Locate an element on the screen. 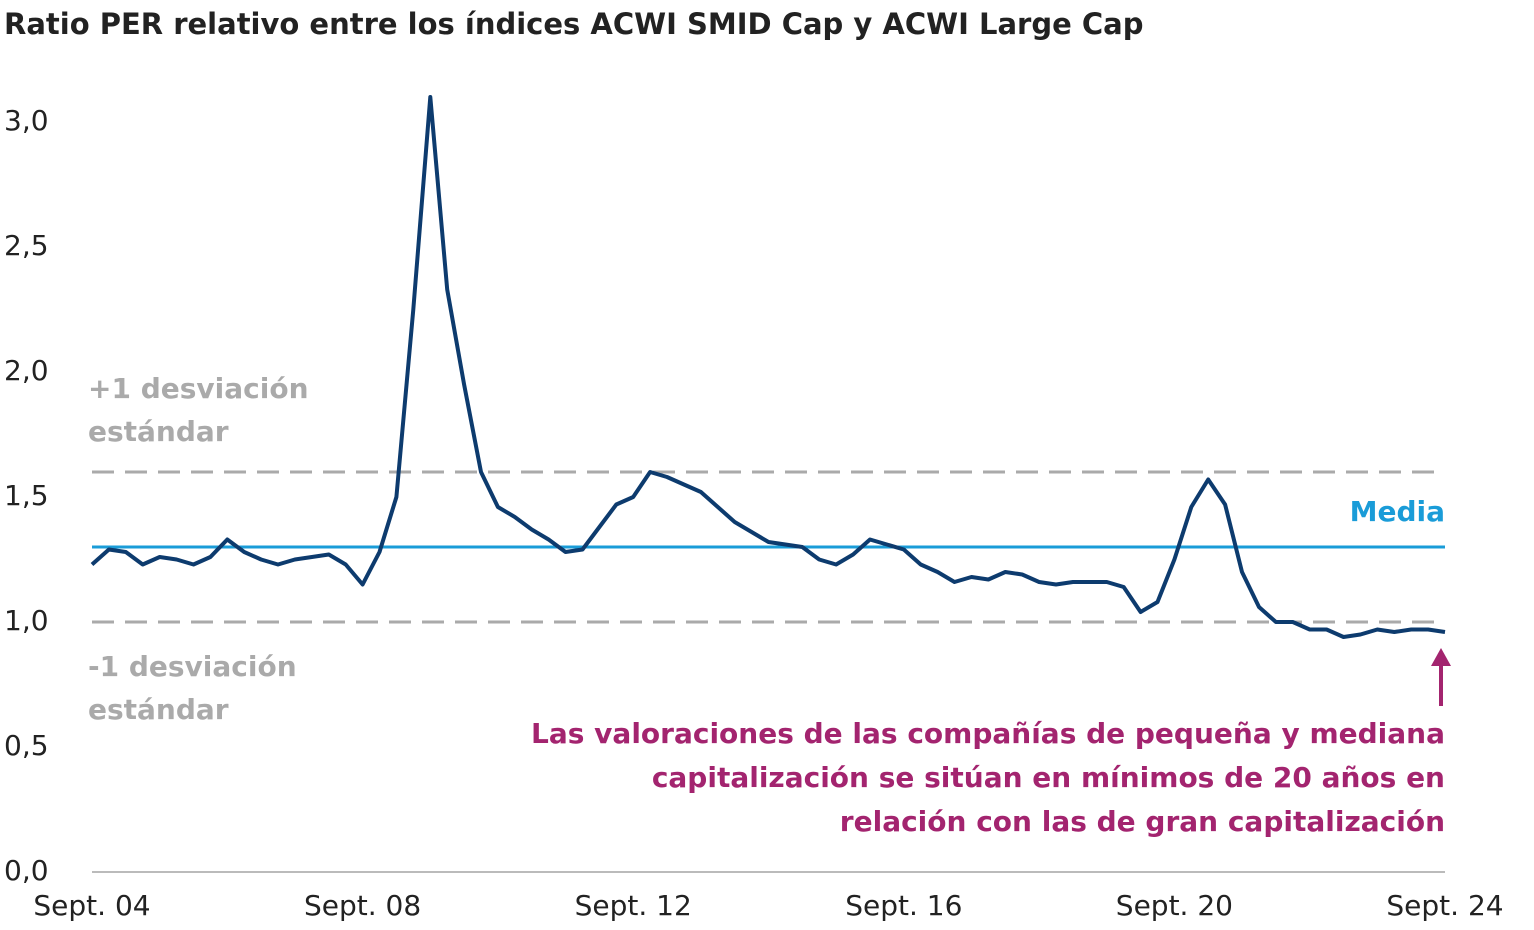 The width and height of the screenshot is (1534, 930). y-tick-label: 2,0 is located at coordinates (26, 370).